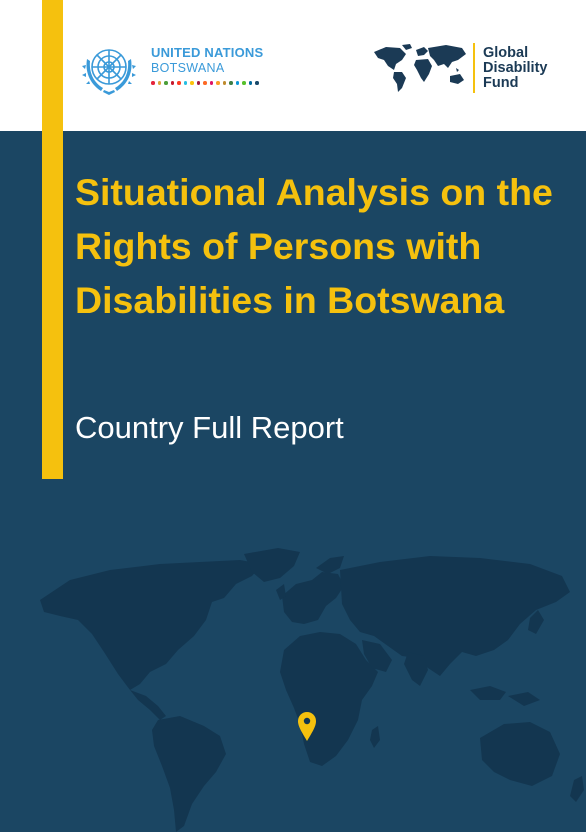 This screenshot has width=586, height=832. I want to click on global-disability-fund-logo: Global Disability Fund, so click(459, 68).